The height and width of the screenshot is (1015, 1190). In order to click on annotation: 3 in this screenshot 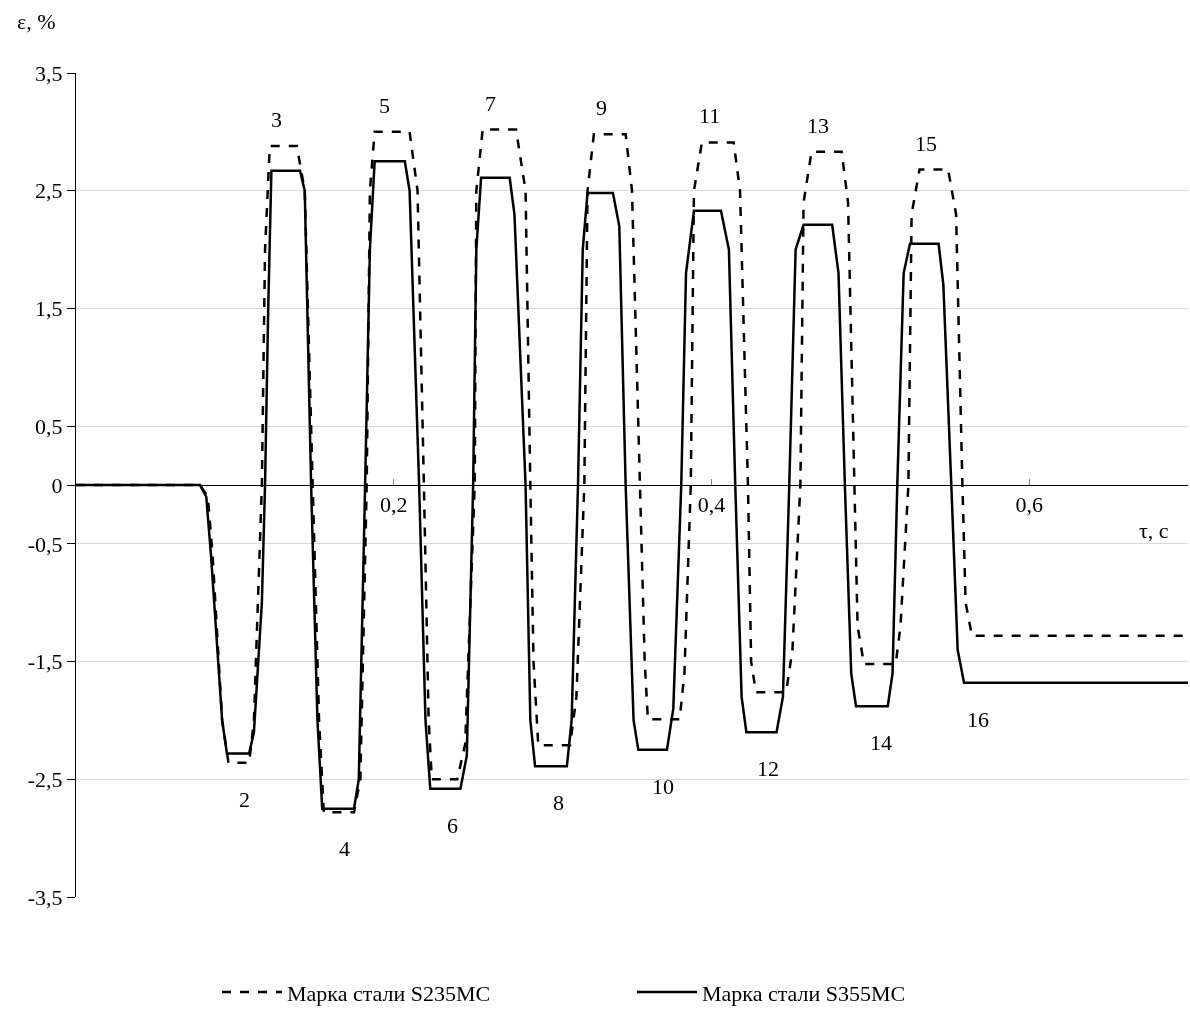, I will do `click(276, 119)`.